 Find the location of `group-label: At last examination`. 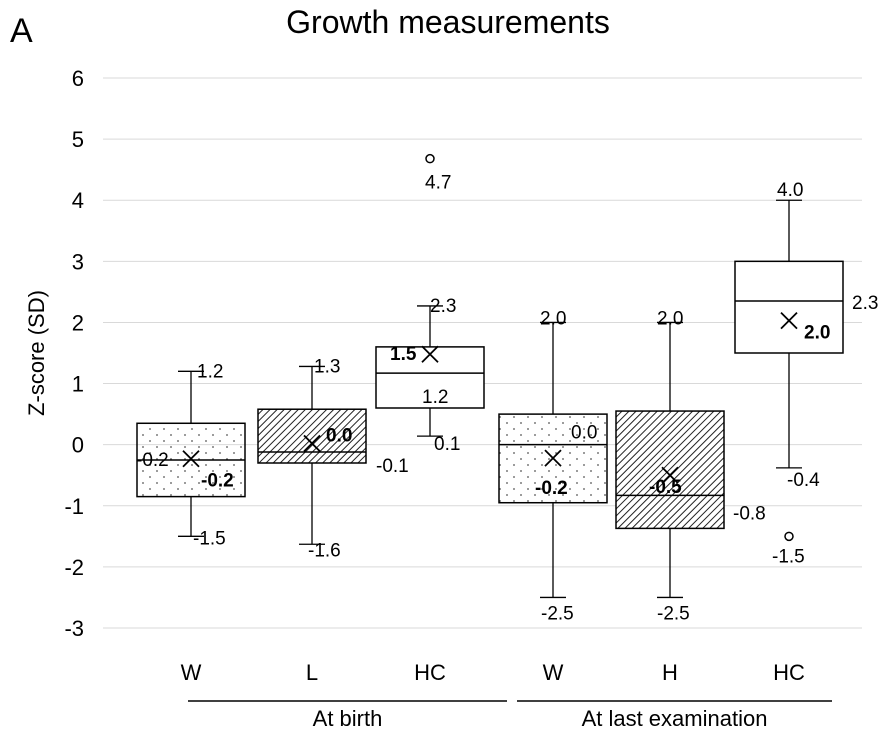

group-label: At last examination is located at coordinates (675, 718).